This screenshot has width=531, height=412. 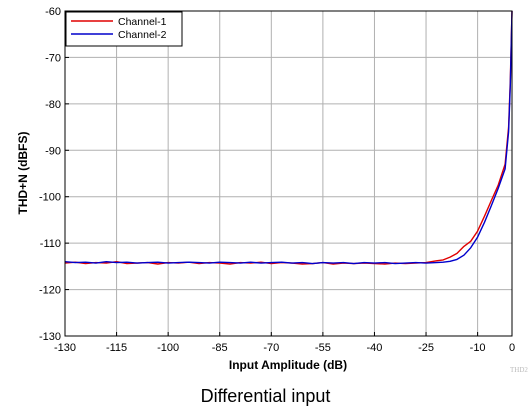 I want to click on x-tick-label: -40, so click(x=375, y=348).